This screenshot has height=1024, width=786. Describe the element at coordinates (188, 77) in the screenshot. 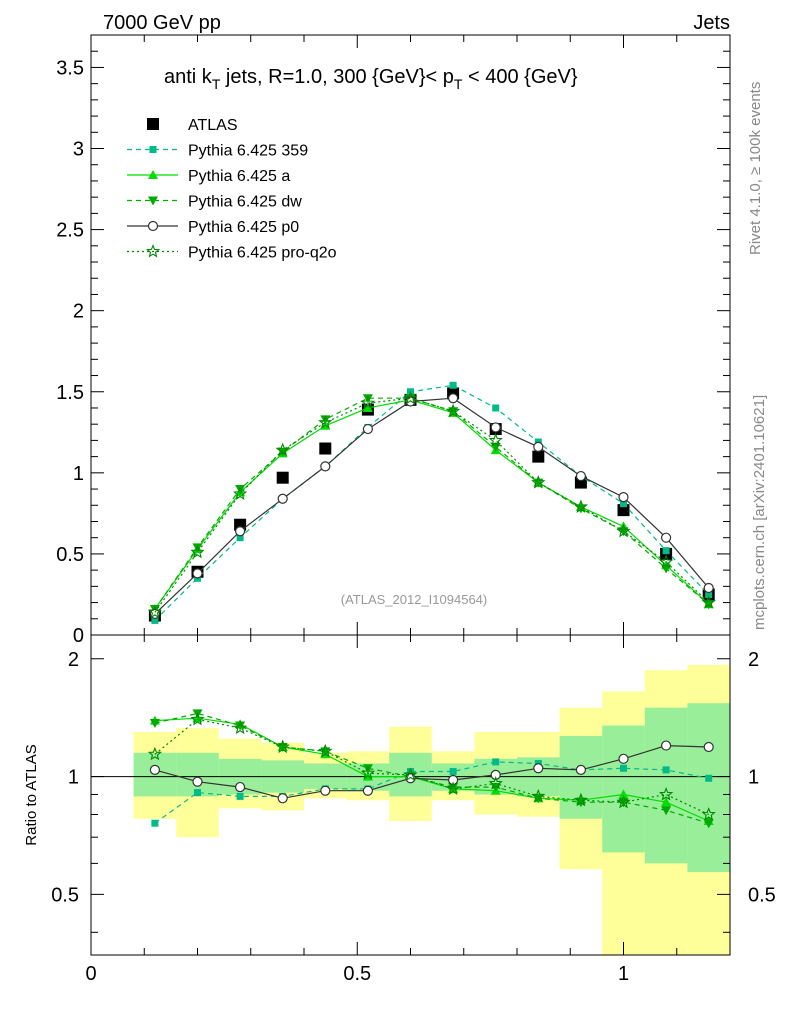

I see `title-part-1: anti k` at that location.